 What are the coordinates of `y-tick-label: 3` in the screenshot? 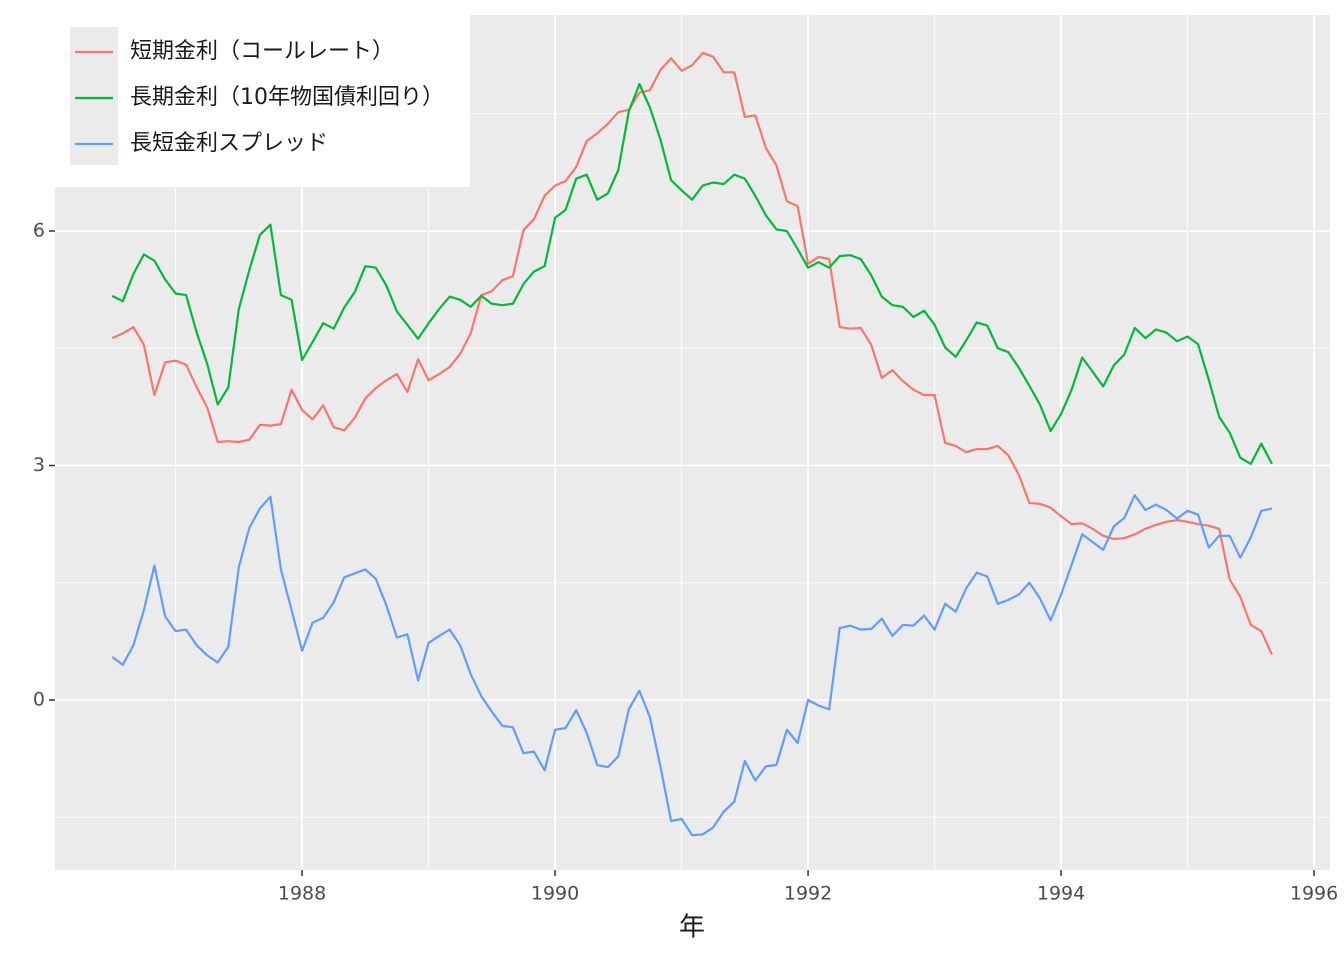 It's located at (39, 465).